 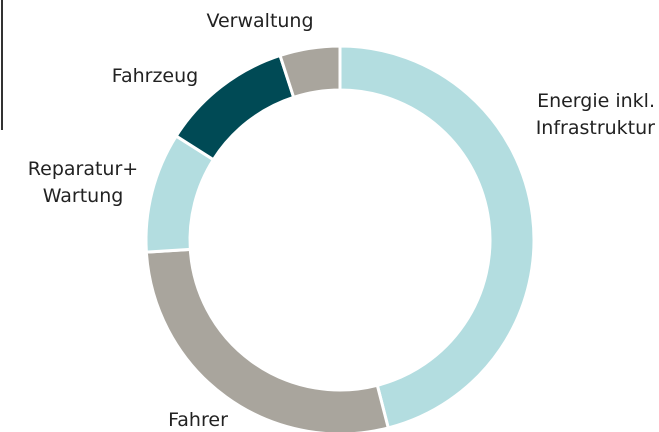 I want to click on label-line: Reparatur+, so click(x=83, y=169).